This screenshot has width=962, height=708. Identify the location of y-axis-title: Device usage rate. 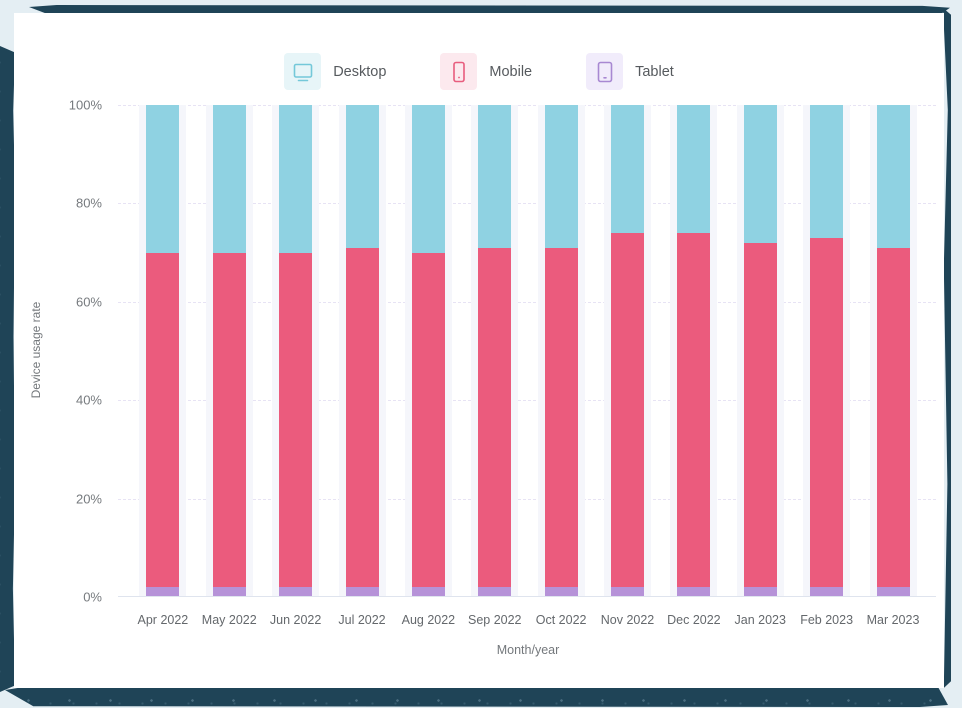
(36, 350).